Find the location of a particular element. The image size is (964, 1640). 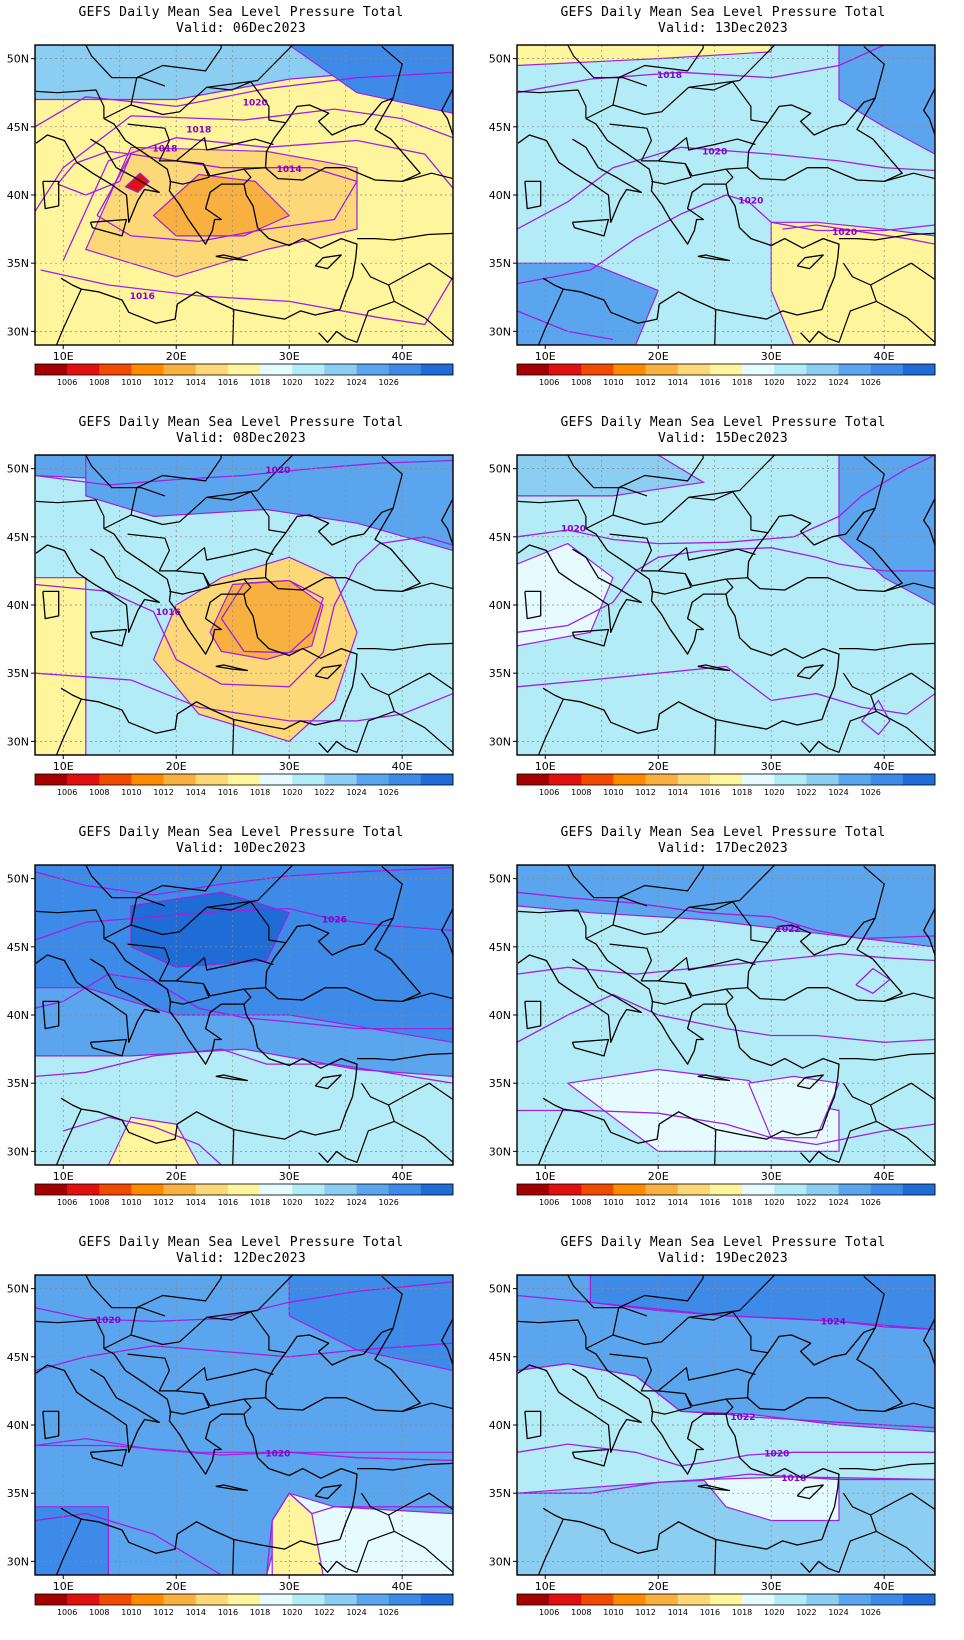

lat-label: 40N is located at coordinates (18, 1015).